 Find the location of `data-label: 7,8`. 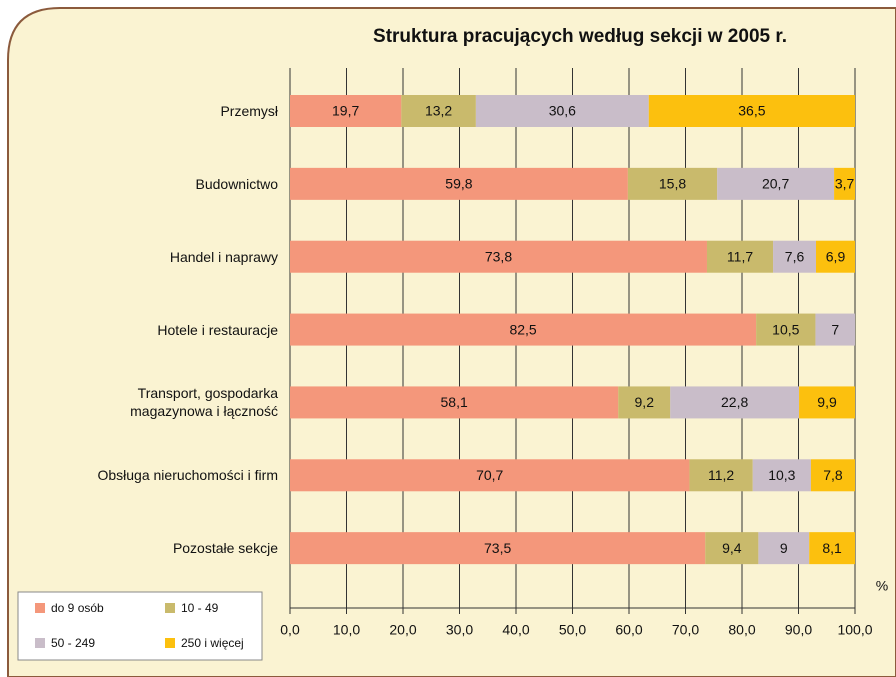

data-label: 7,8 is located at coordinates (833, 475).